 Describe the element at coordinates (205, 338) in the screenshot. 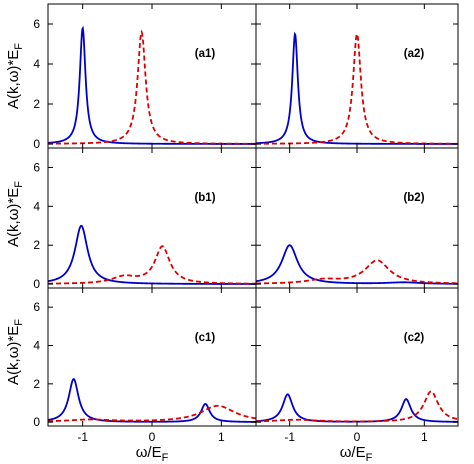

I see `panel-label-c1: (c1)` at that location.